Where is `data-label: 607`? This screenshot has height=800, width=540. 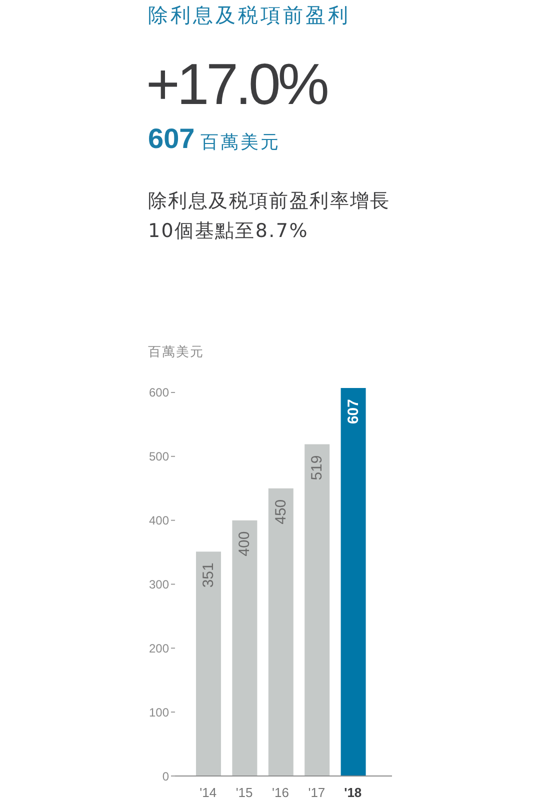
data-label: 607 is located at coordinates (353, 411).